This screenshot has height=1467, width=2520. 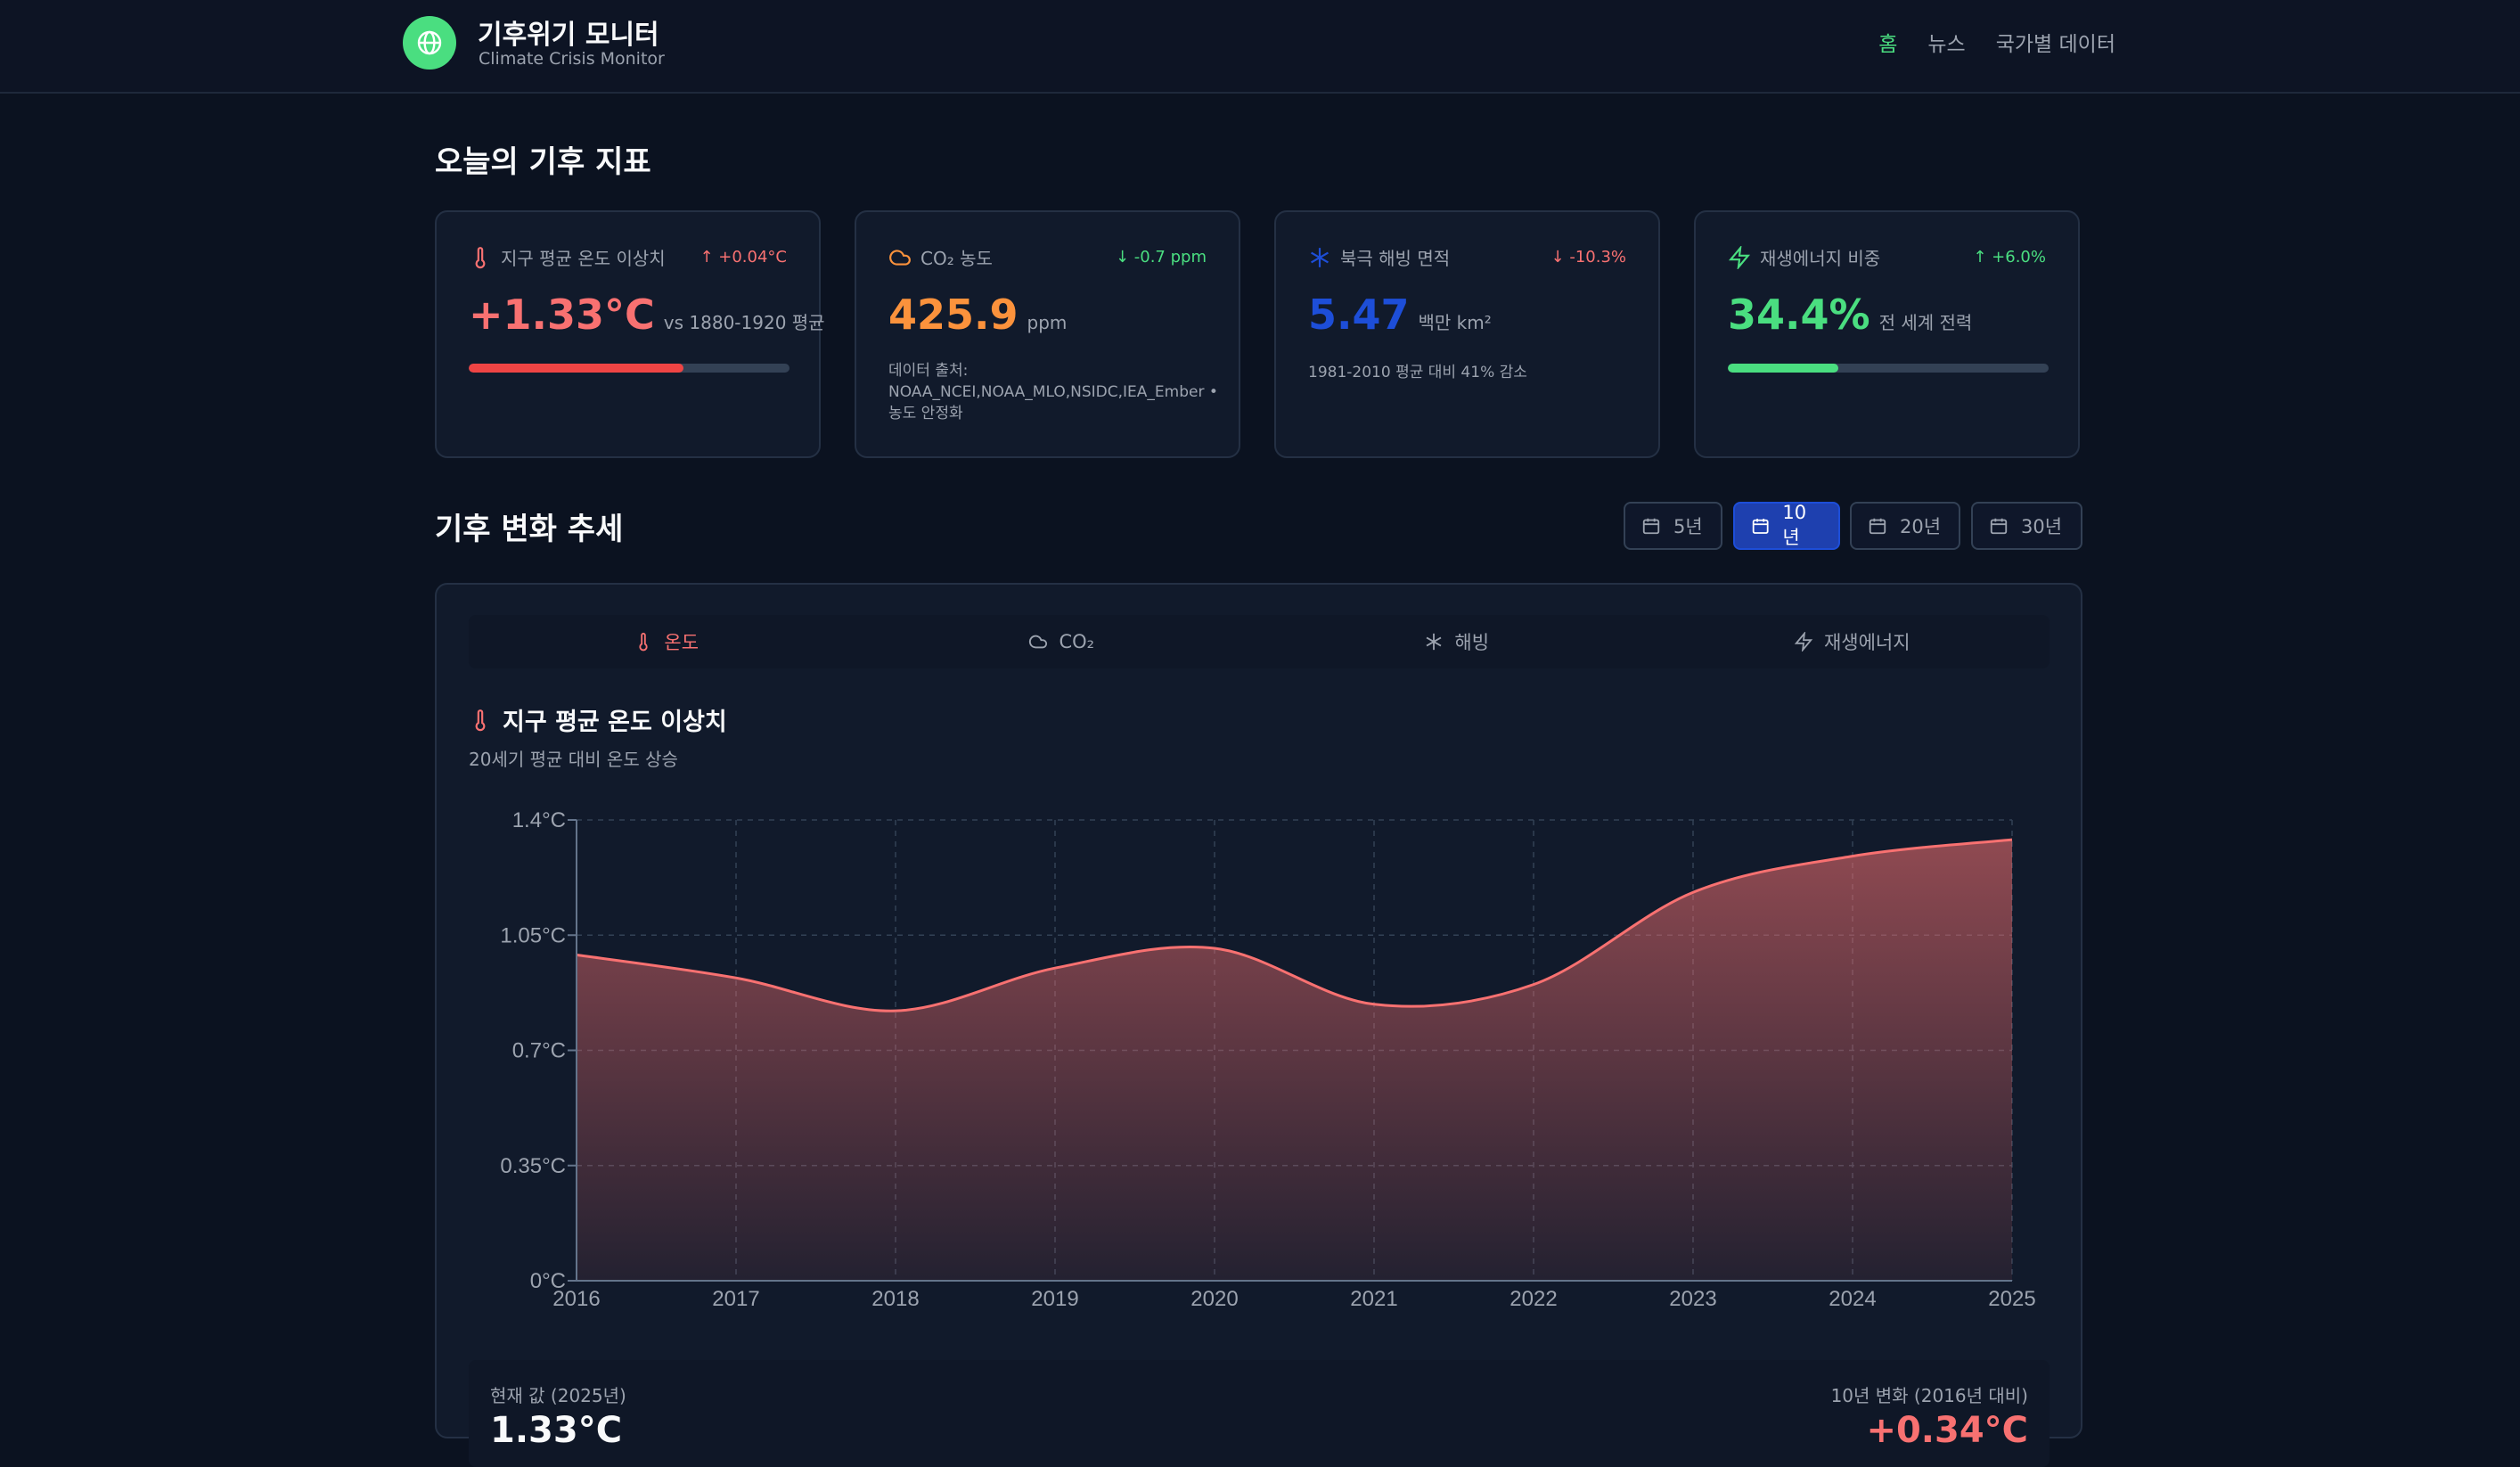 What do you see at coordinates (583, 258) in the screenshot?
I see `card-label: 지구 평균 온도 이상치` at bounding box center [583, 258].